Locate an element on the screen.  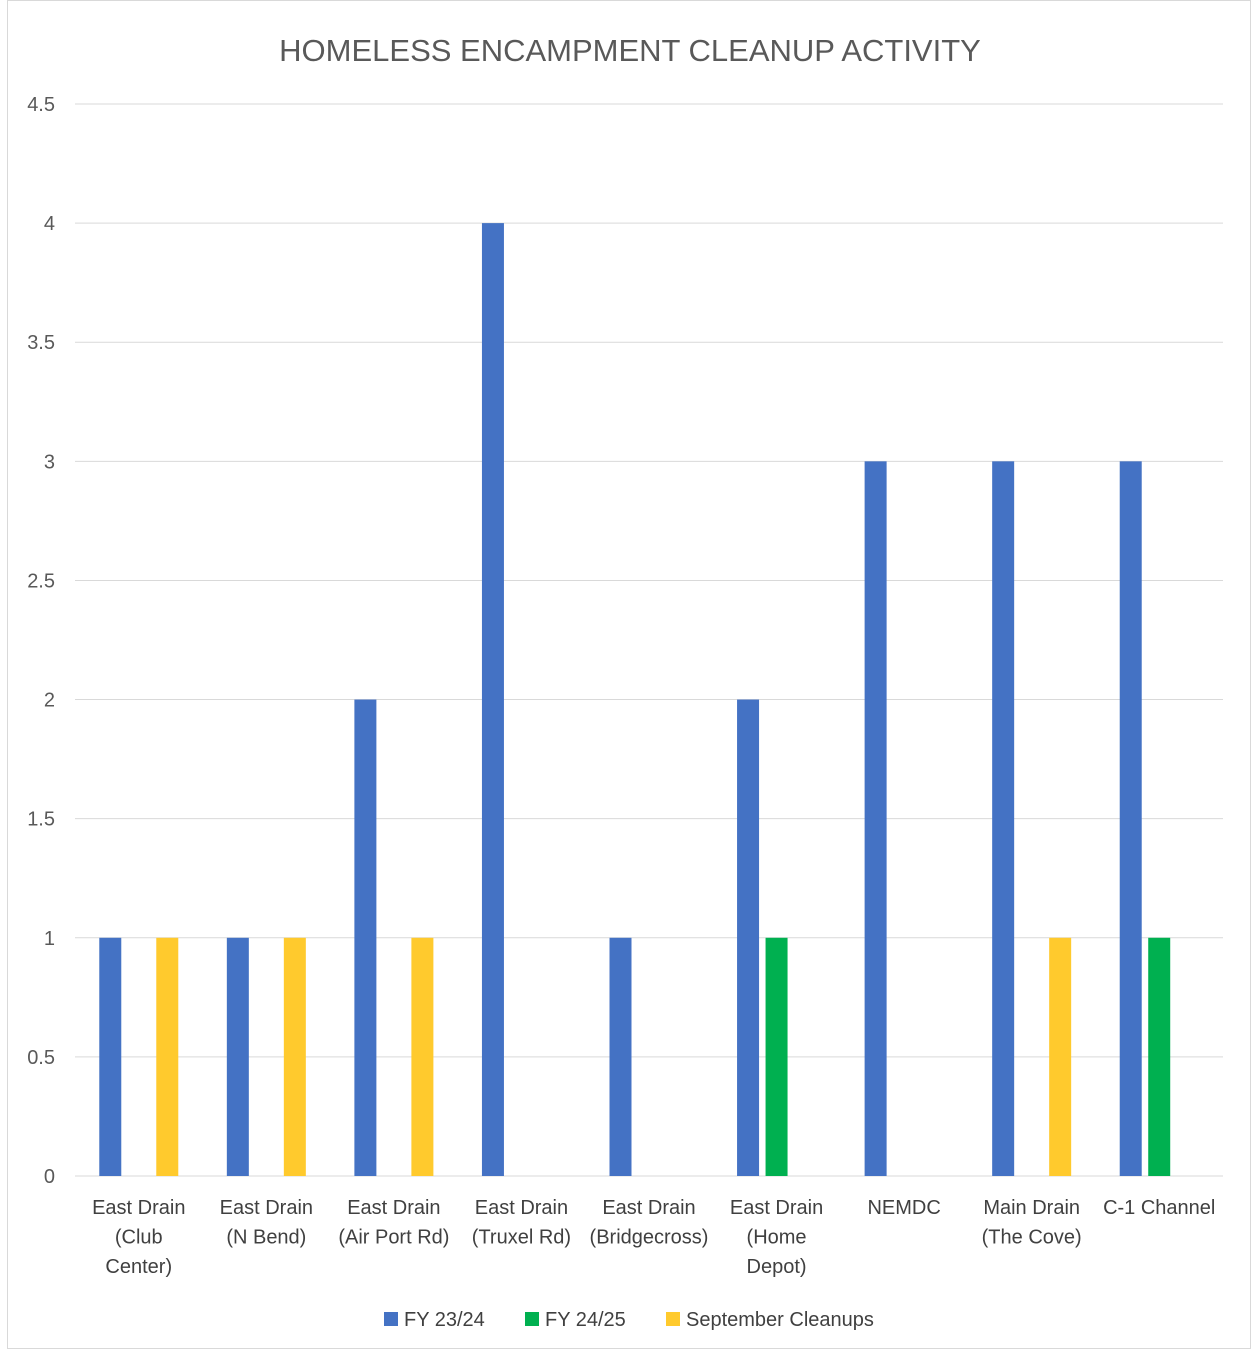
y-tick-label: 2 is located at coordinates (49, 701).